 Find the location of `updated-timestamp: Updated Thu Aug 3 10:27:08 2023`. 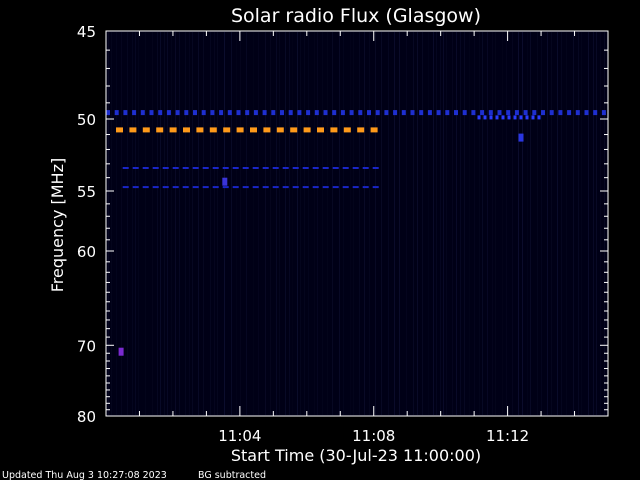

updated-timestamp: Updated Thu Aug 3 10:27:08 2023 is located at coordinates (84, 475).